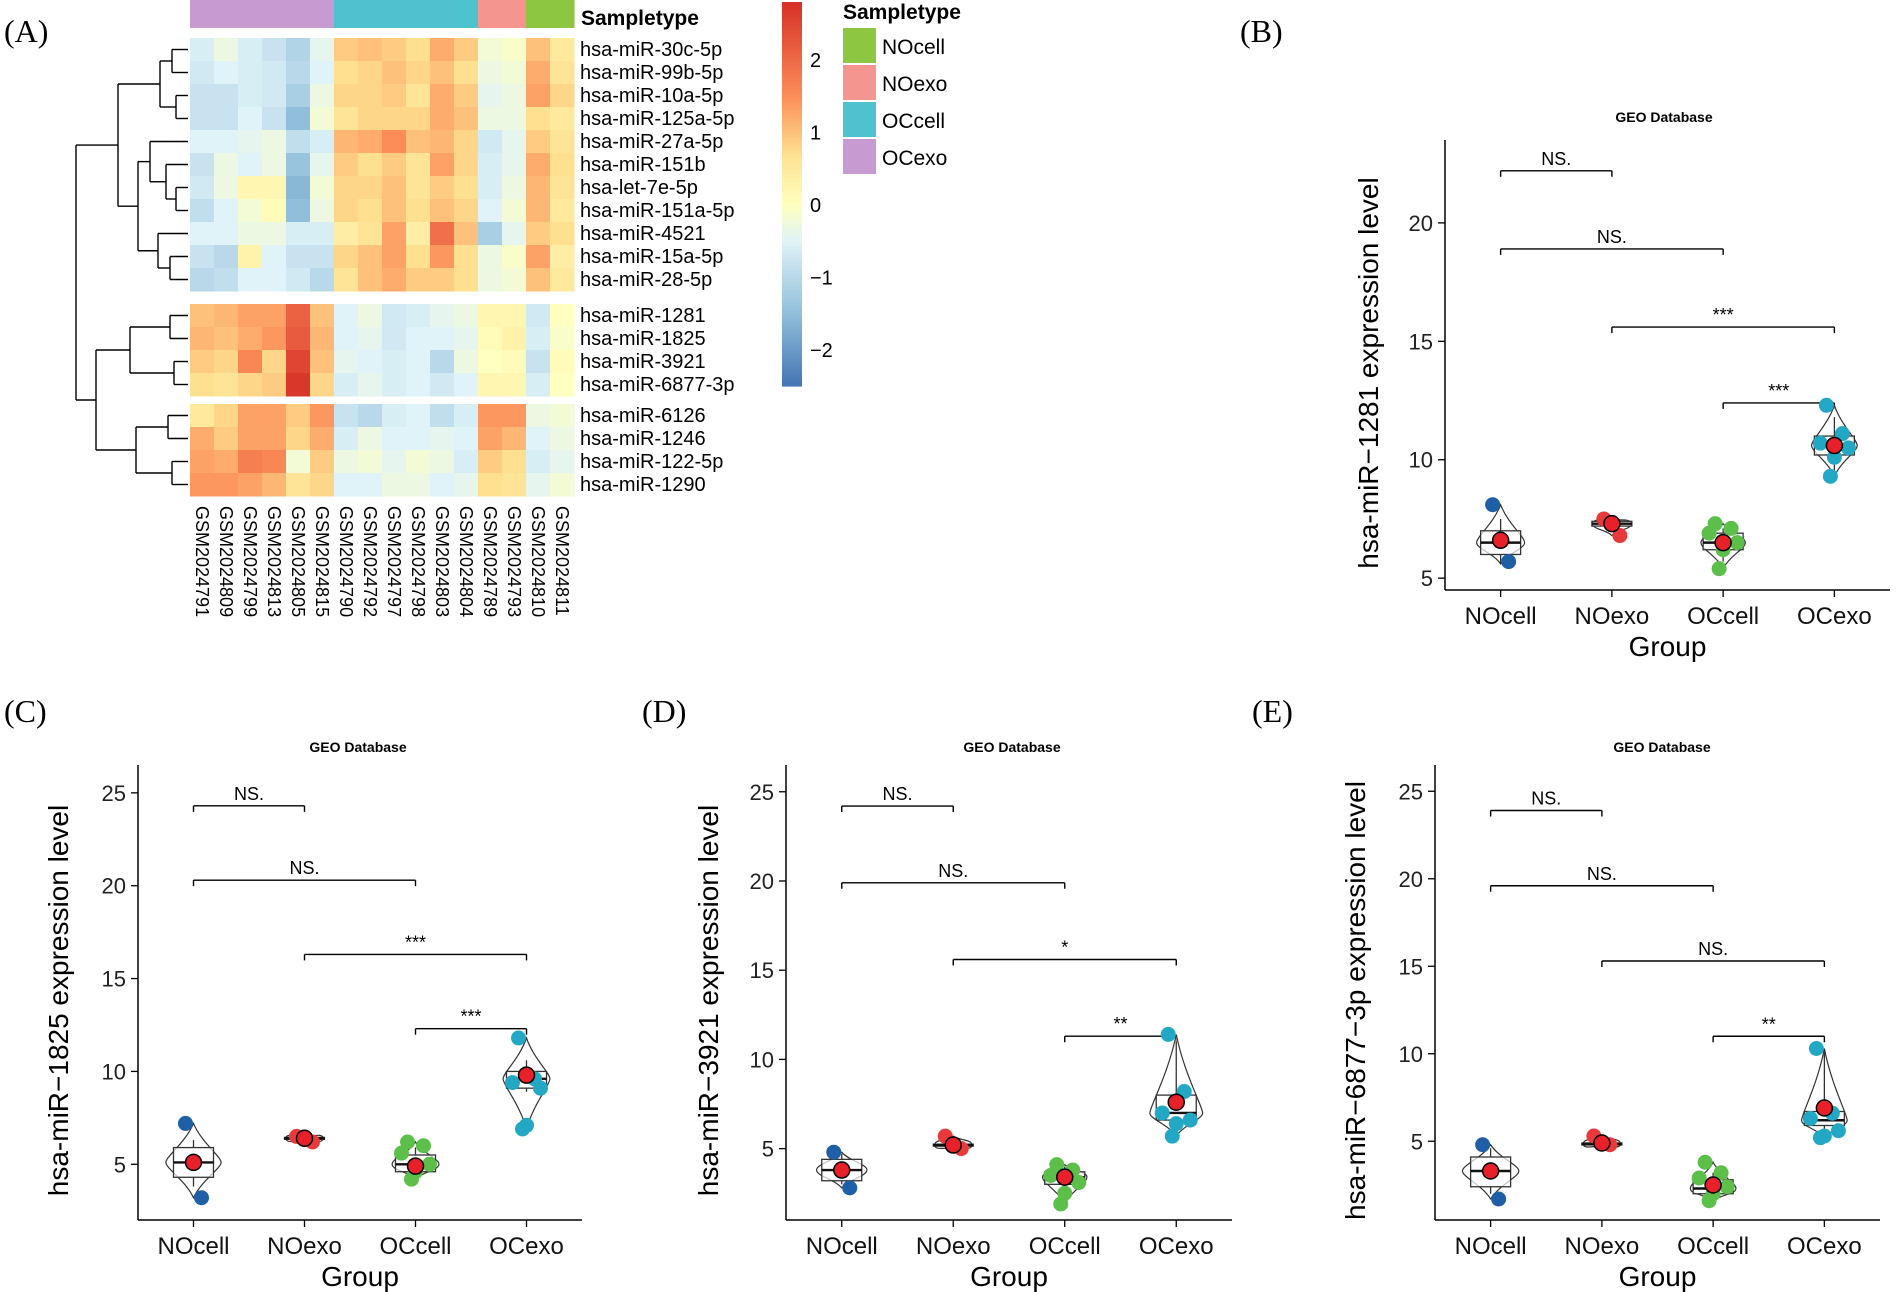 The image size is (1900, 1292). What do you see at coordinates (114, 1071) in the screenshot?
I see `y-tick-label: 10` at bounding box center [114, 1071].